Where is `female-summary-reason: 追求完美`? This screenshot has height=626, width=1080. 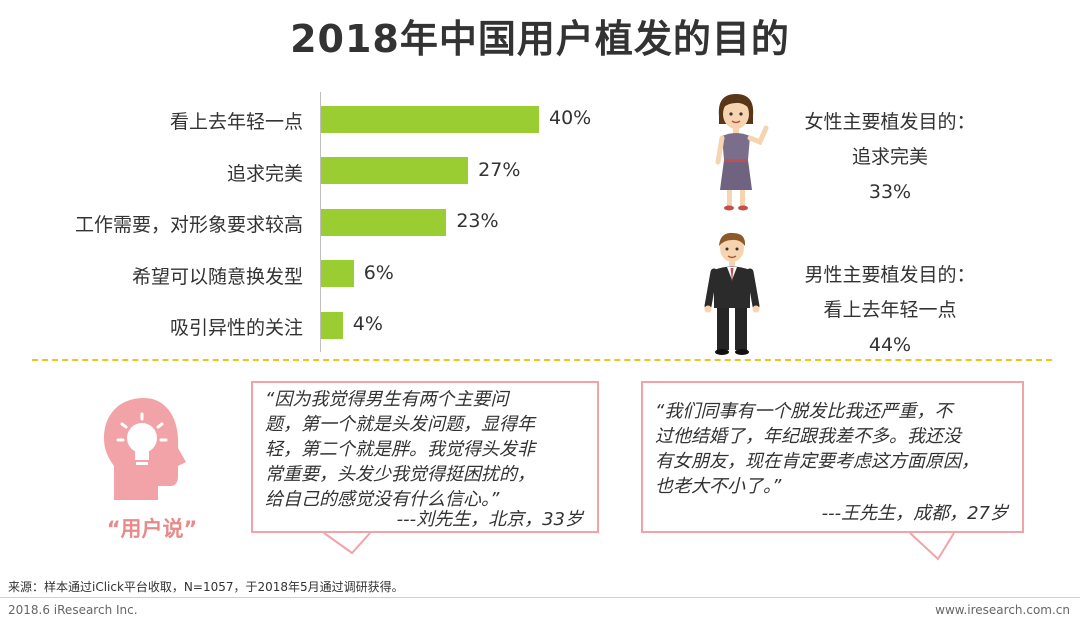
female-summary-reason: 追求完美 is located at coordinates (889, 157).